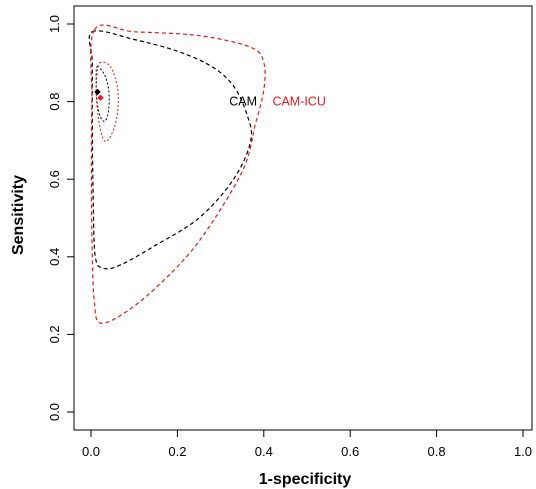  I want to click on y-tick-label: 0.2, so click(54, 334).